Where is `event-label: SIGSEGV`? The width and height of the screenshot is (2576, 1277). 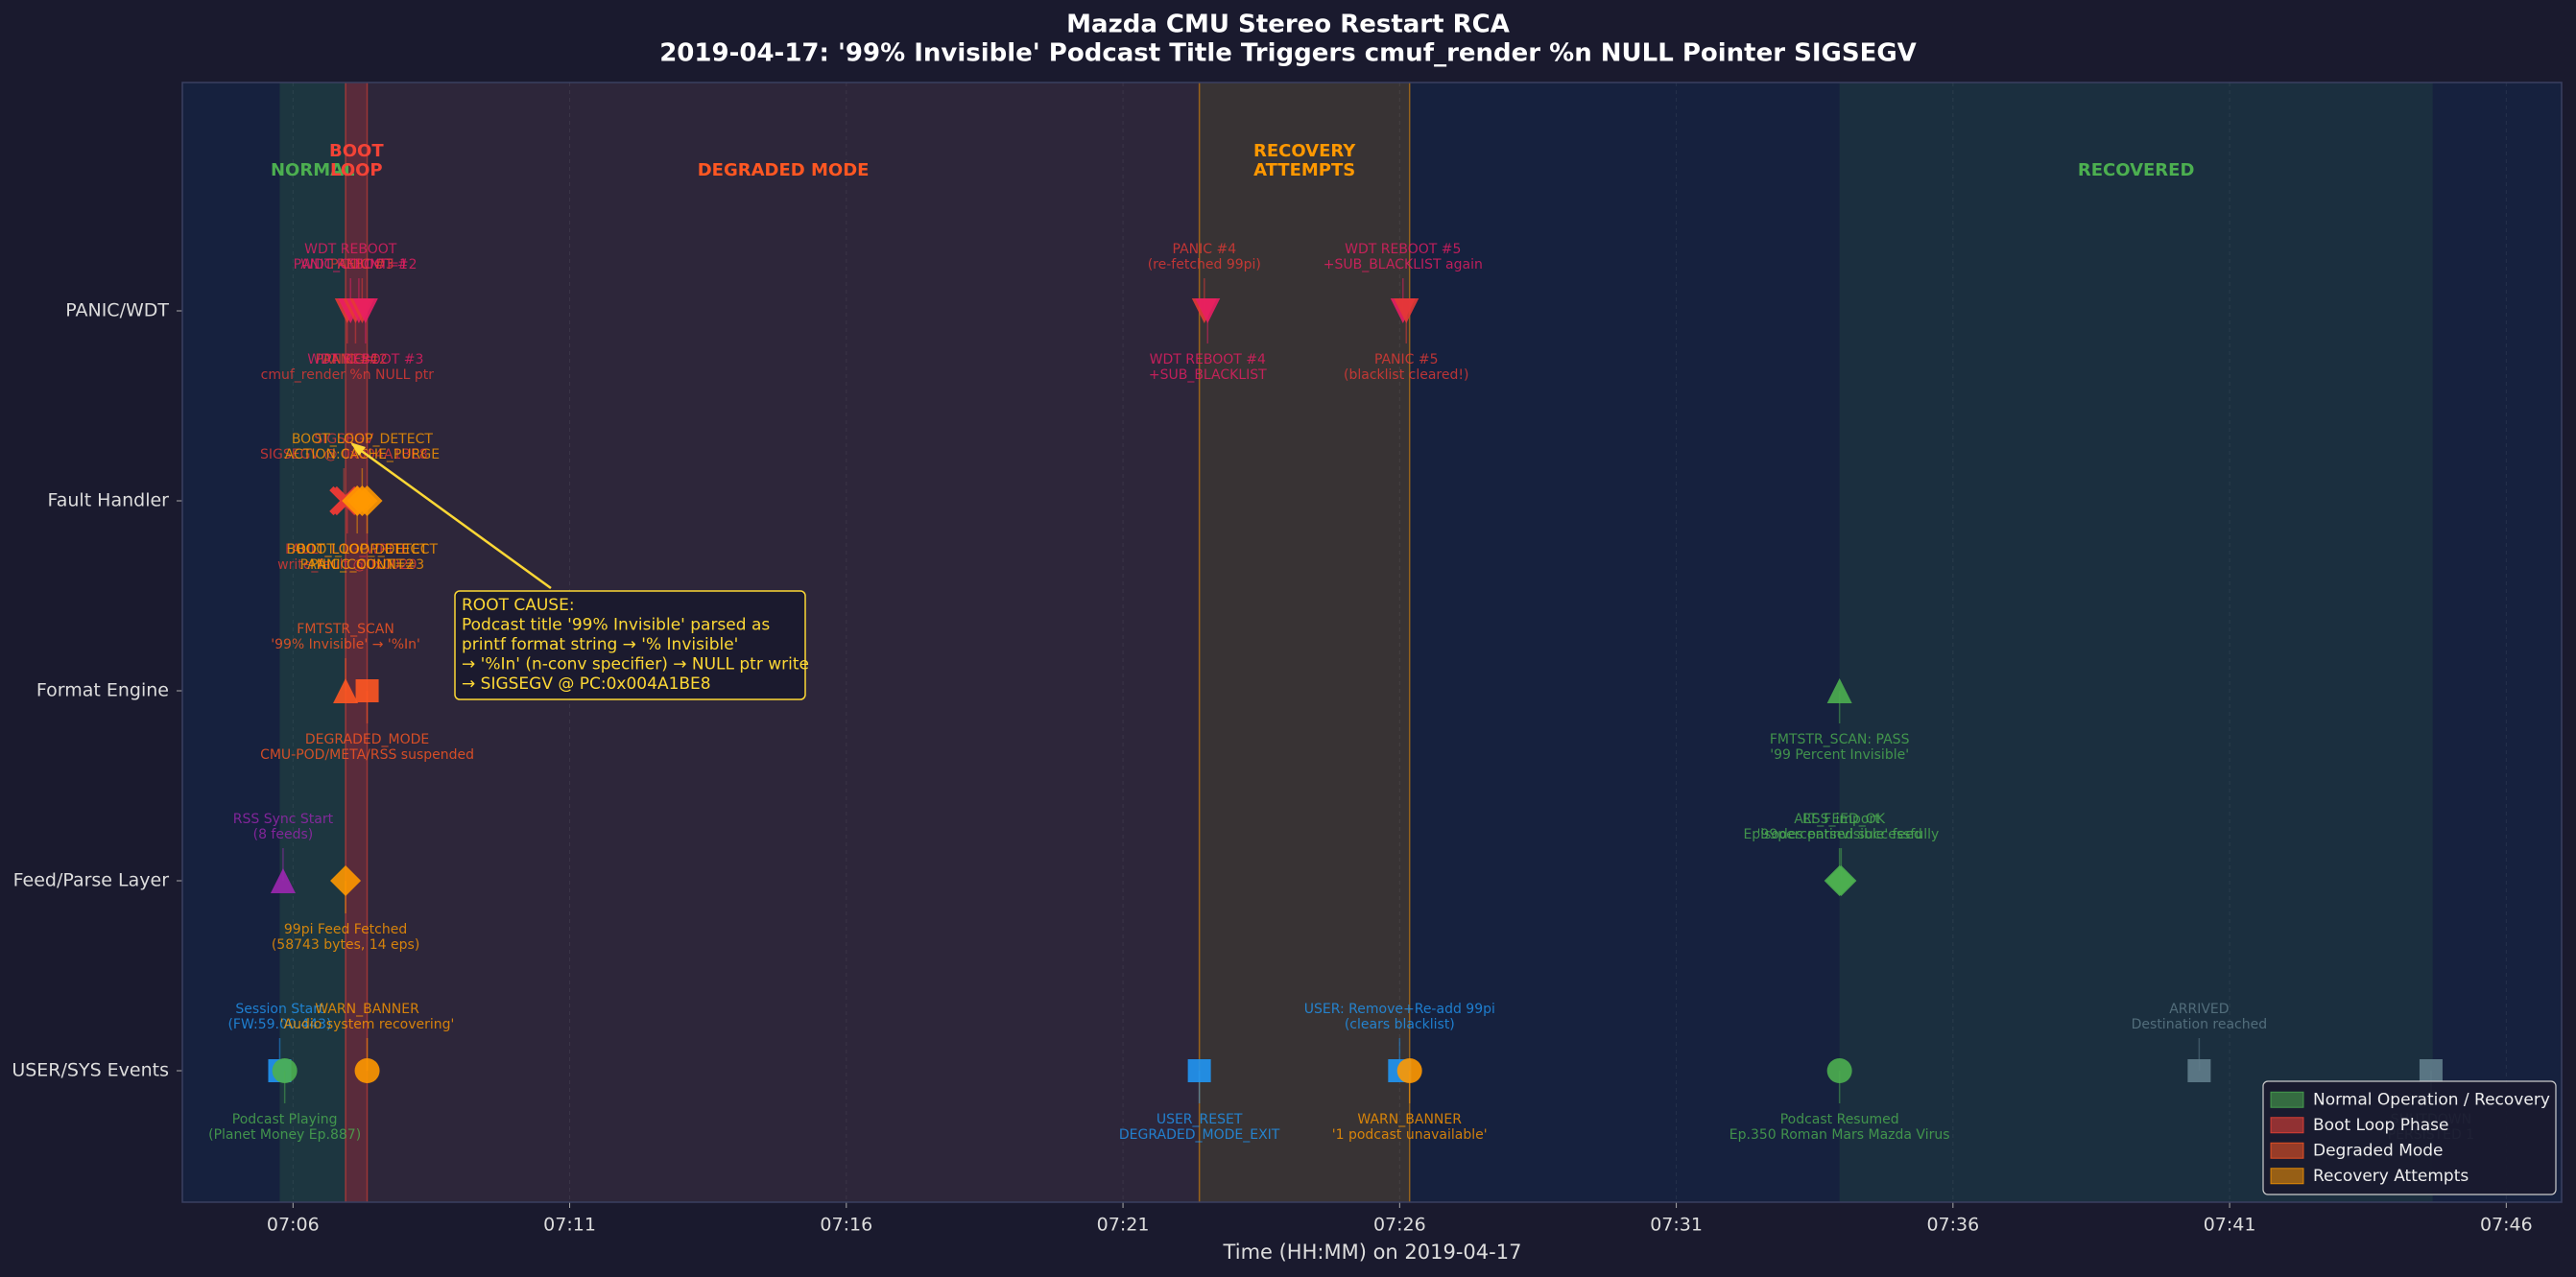
event-label: SIGSEGV is located at coordinates (343, 439).